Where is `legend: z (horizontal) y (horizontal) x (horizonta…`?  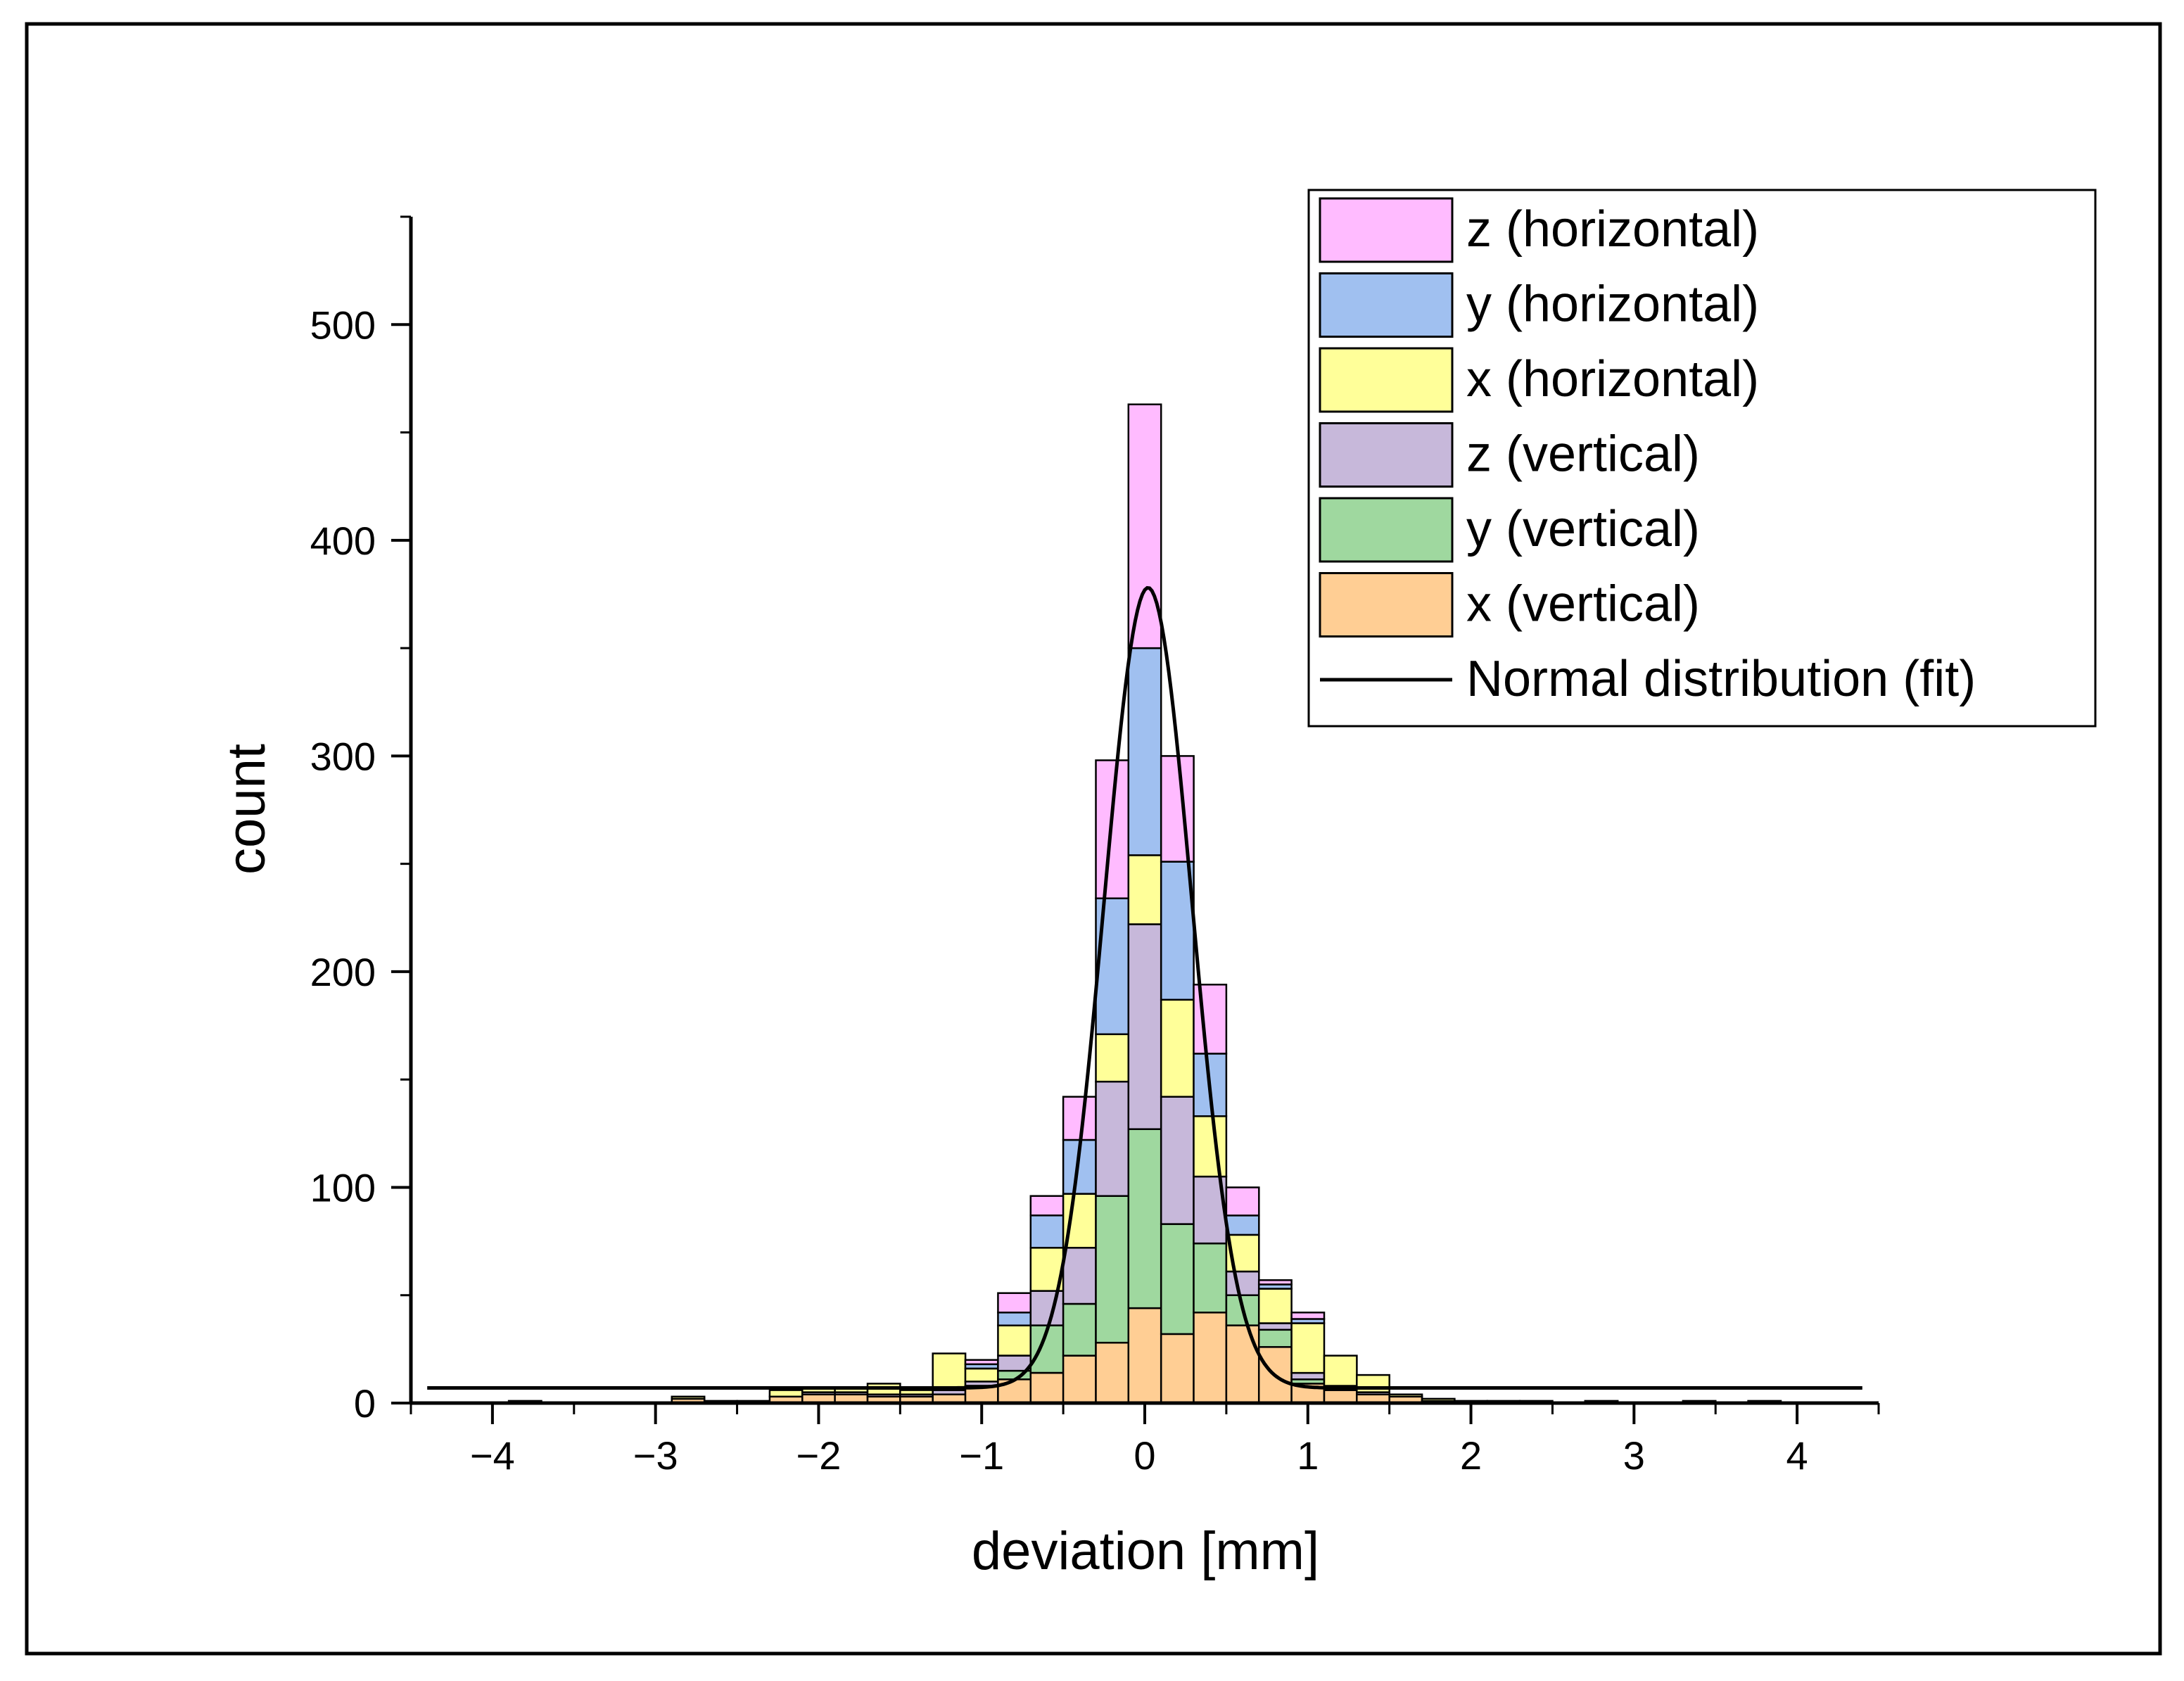
legend: z (horizontal) y (horizontal) x (horizonta… is located at coordinates (1702, 458).